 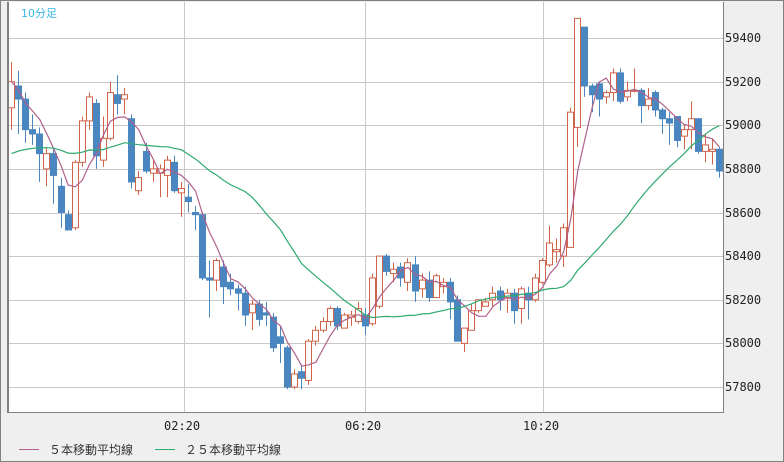 What do you see at coordinates (165, 449) in the screenshot?
I see `ma25-swatch-icon` at bounding box center [165, 449].